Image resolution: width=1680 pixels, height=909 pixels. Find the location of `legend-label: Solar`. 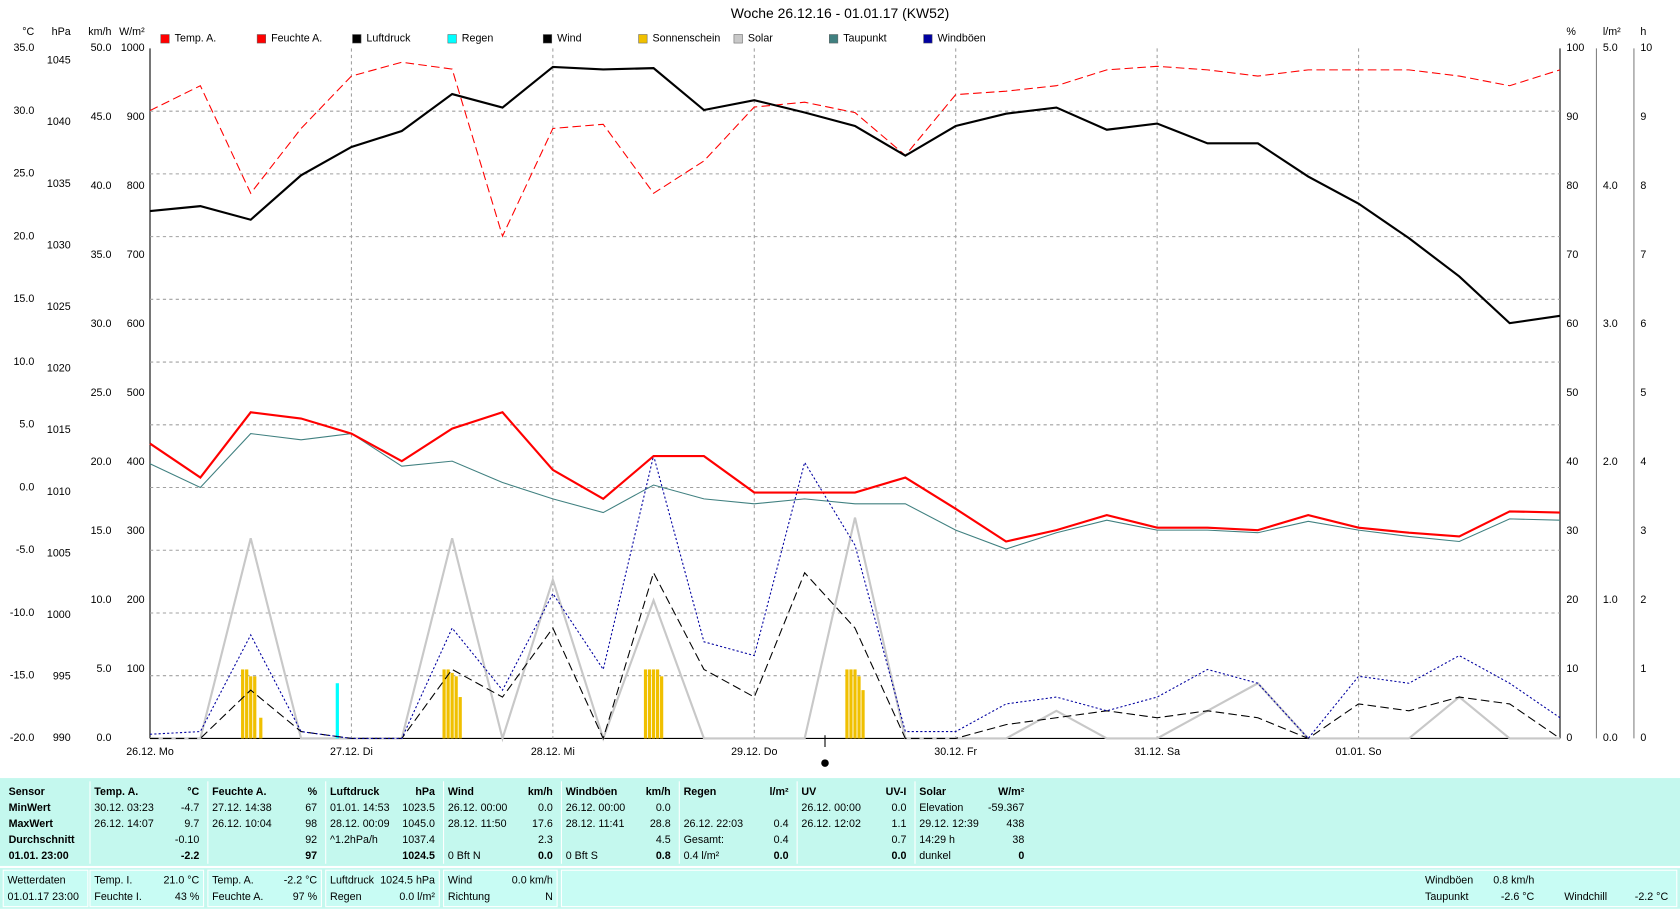

legend-label: Solar is located at coordinates (760, 39).